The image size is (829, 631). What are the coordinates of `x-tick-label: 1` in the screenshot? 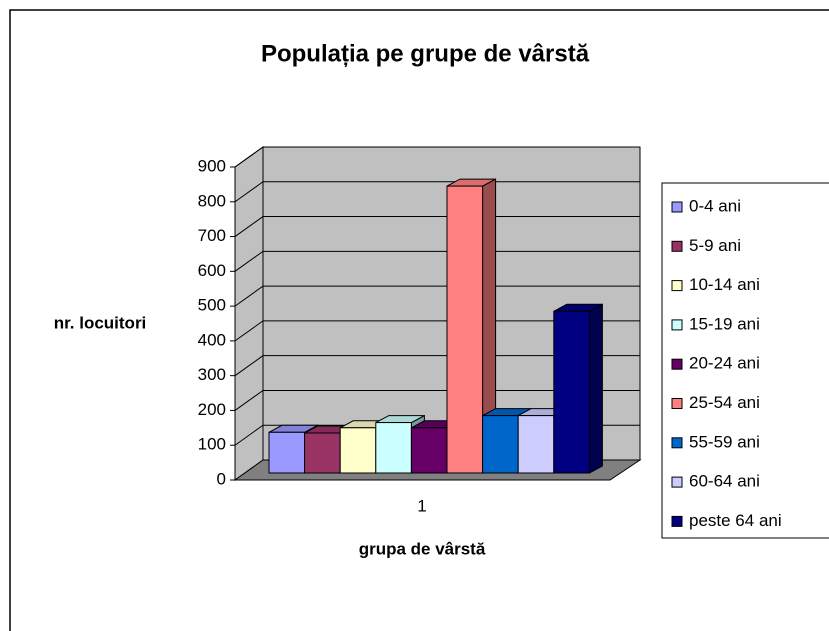 It's located at (421, 505).